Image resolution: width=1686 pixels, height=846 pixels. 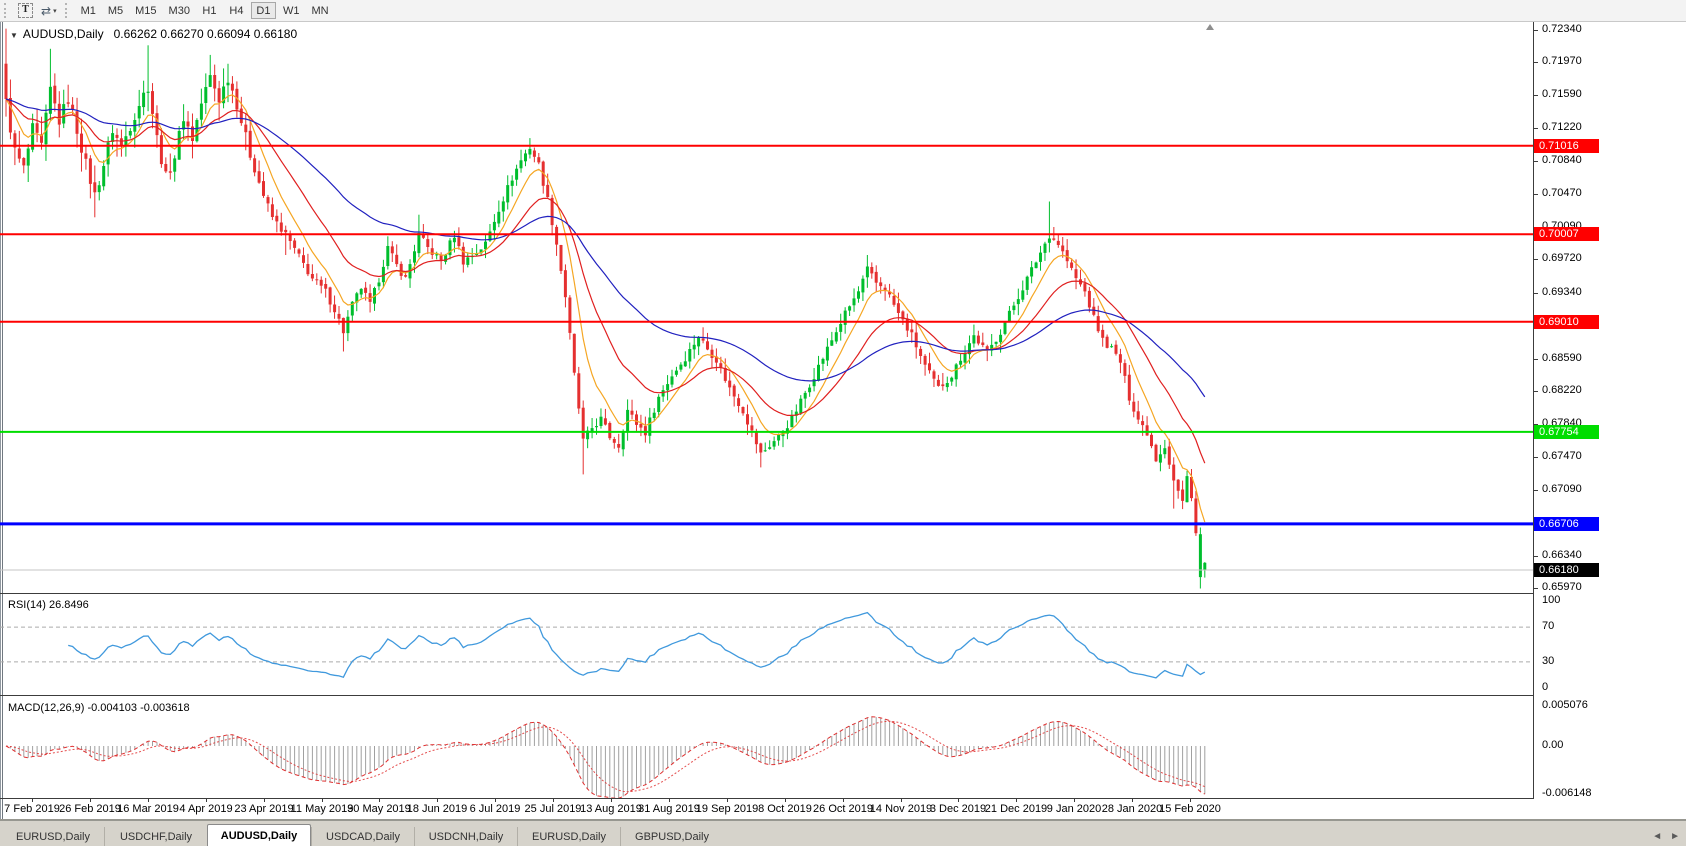 I want to click on chart-tab-USDCAD-Daily: USDCAD,Daily, so click(x=362, y=836).